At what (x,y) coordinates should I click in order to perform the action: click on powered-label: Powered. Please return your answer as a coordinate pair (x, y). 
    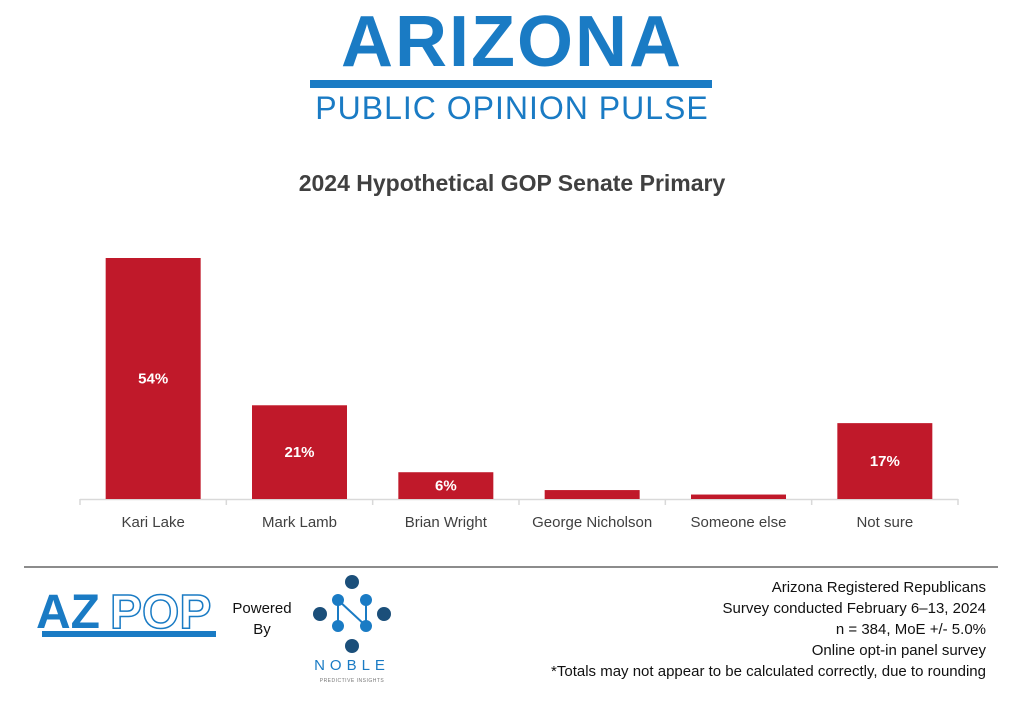
    Looking at the image, I should click on (262, 608).